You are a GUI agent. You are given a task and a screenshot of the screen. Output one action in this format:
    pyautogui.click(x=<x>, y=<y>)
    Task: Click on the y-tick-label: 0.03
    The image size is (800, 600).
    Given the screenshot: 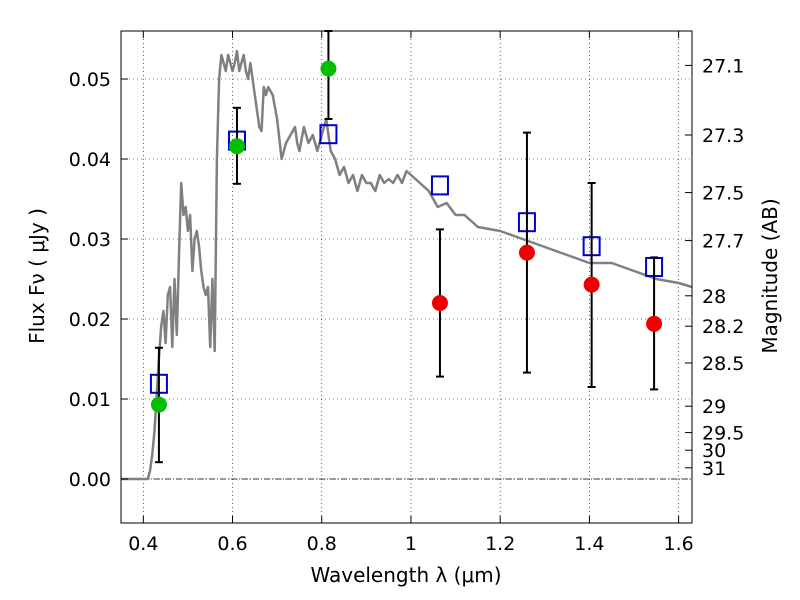 What is the action you would take?
    pyautogui.click(x=90, y=240)
    